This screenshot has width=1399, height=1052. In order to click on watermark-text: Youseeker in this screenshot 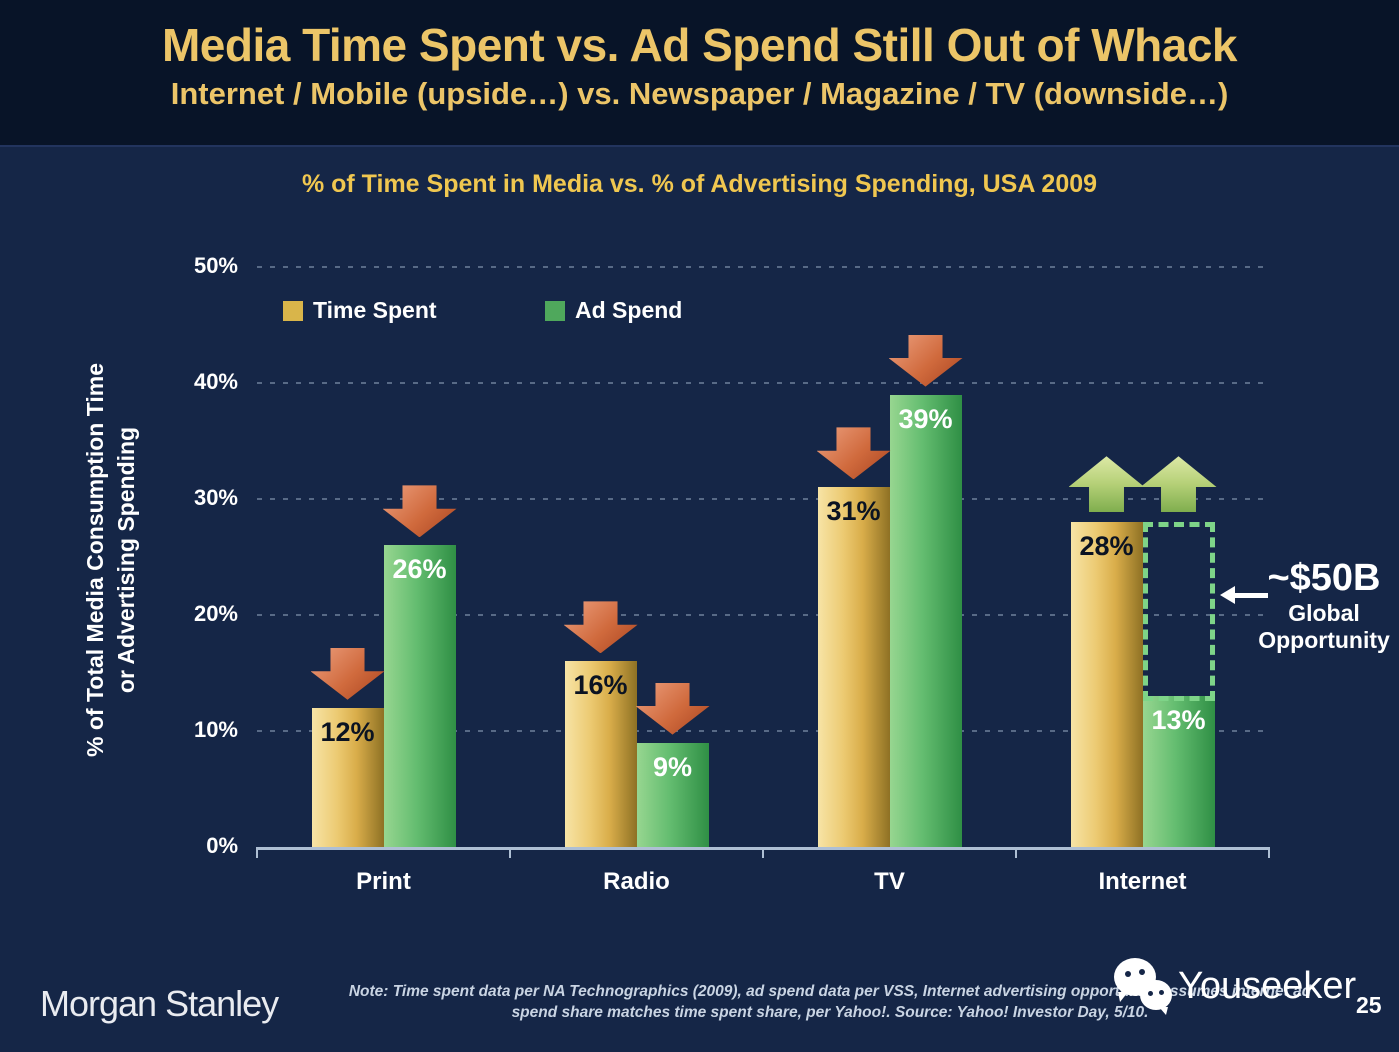, I will do `click(1267, 985)`.